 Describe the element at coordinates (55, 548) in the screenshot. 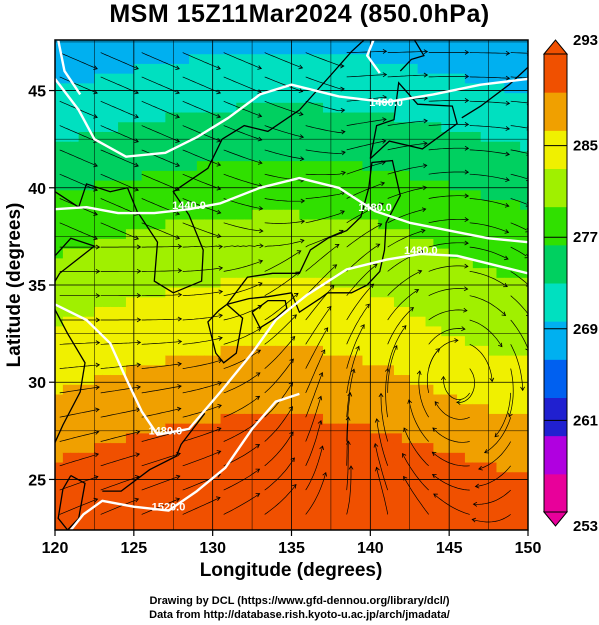

I see `x-tick-label: 120` at that location.